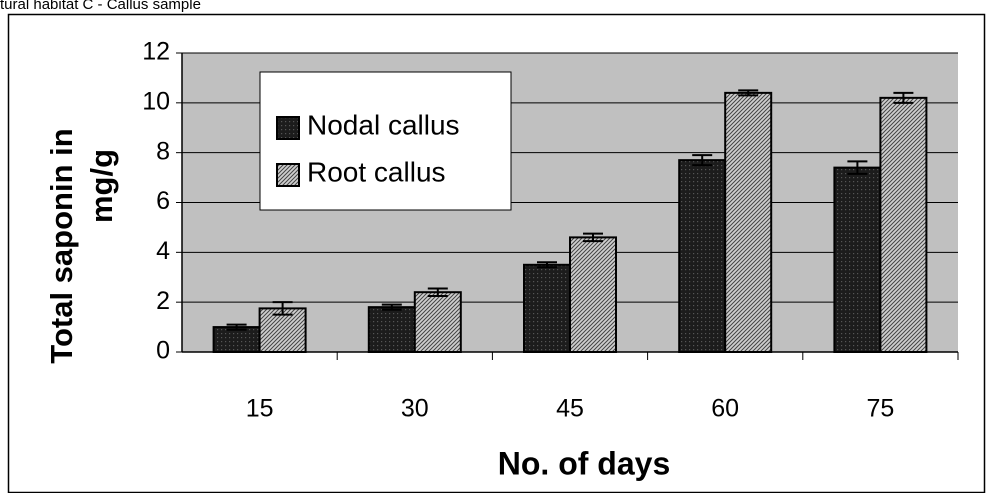  I want to click on x-tick-label: 30, so click(415, 409).